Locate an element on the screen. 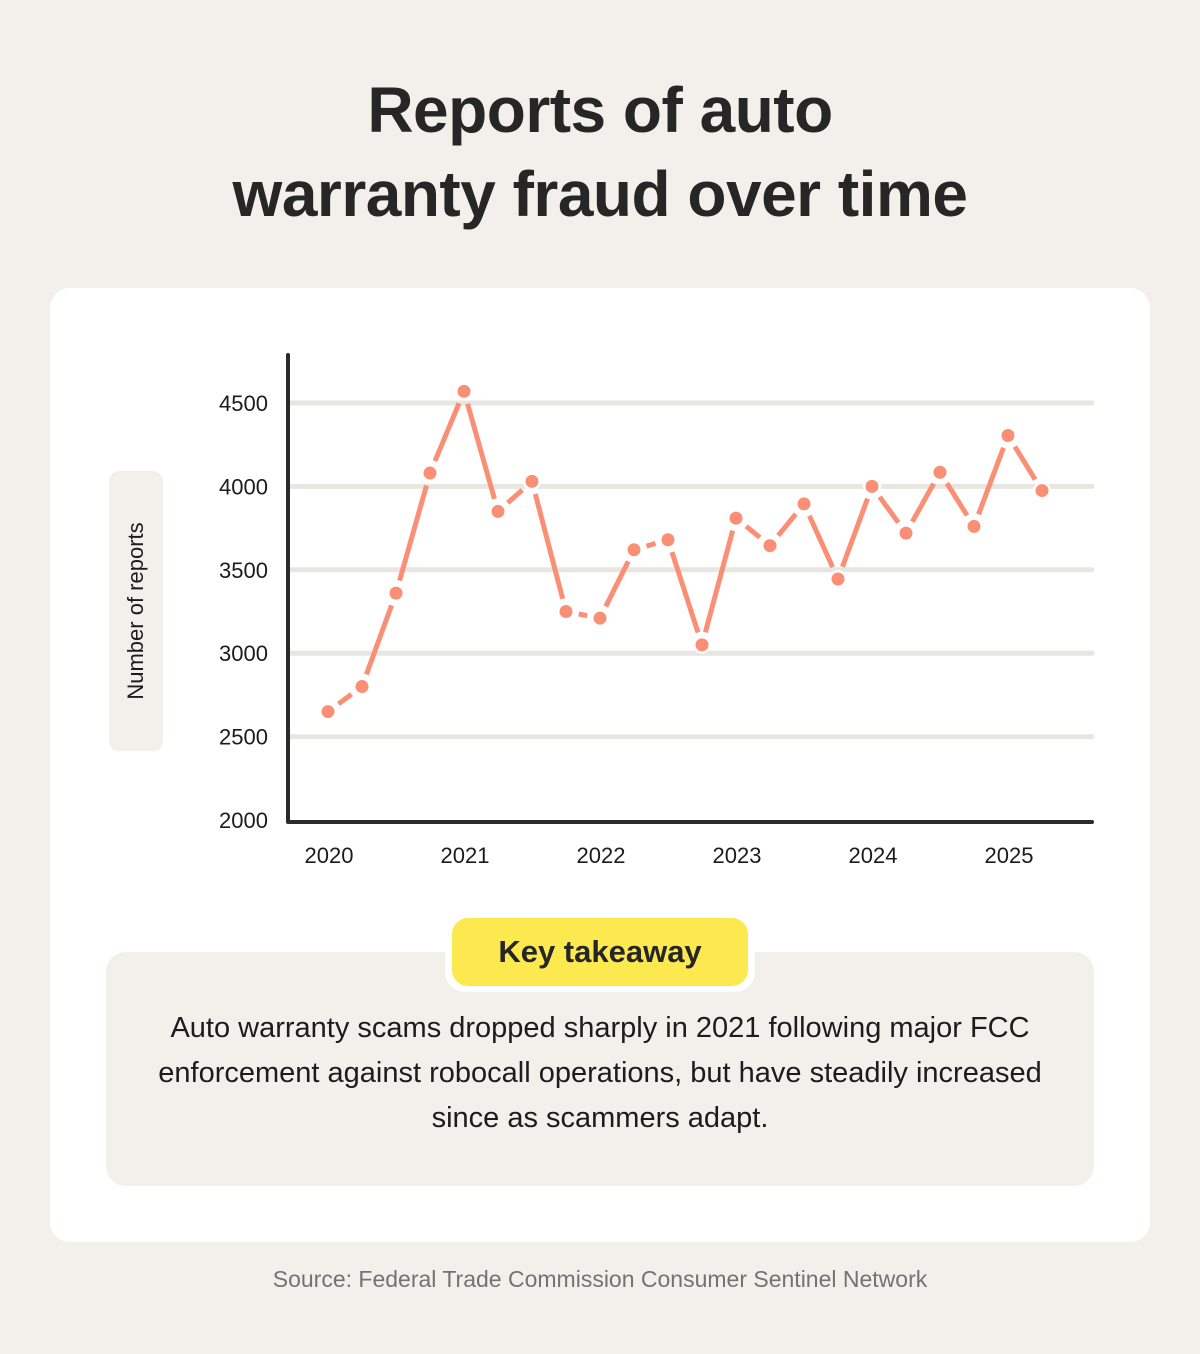 This screenshot has width=1200, height=1354. page-title: Reports of auto warranty fraud over time is located at coordinates (600, 152).